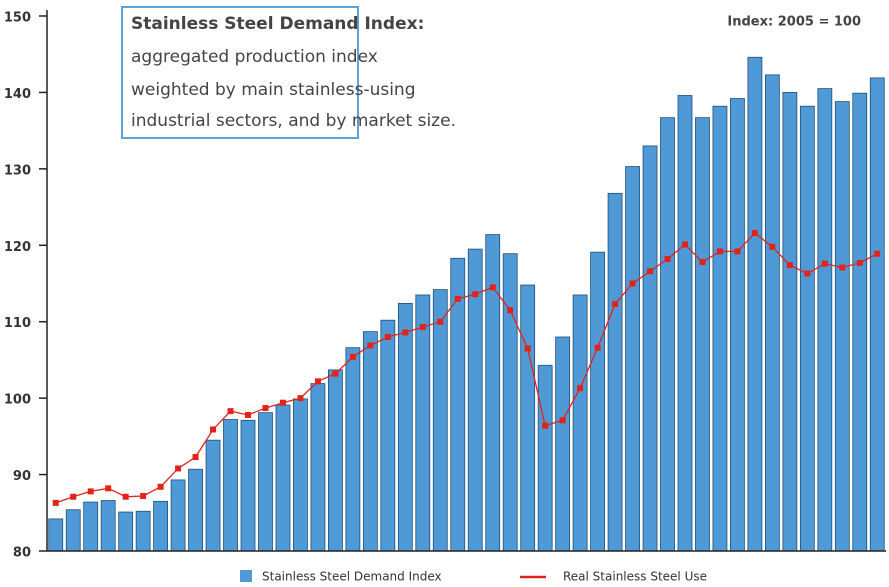  I want to click on y-tick-label: 80, so click(22, 553).